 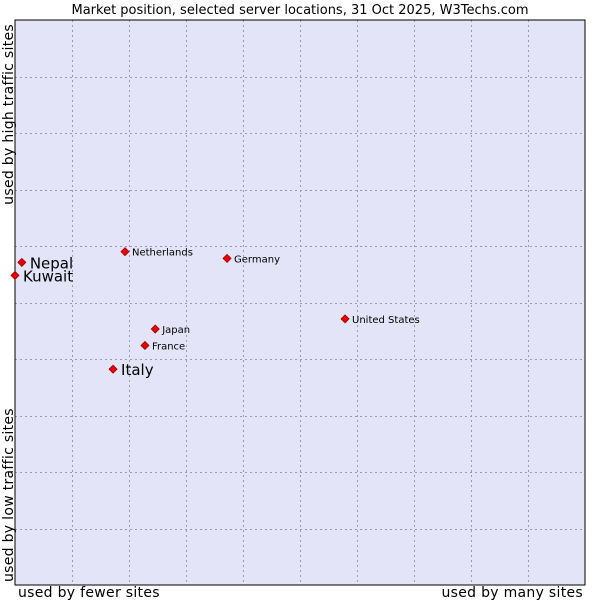 What do you see at coordinates (512, 592) in the screenshot?
I see `x-axis-label-right: used by many sites` at bounding box center [512, 592].